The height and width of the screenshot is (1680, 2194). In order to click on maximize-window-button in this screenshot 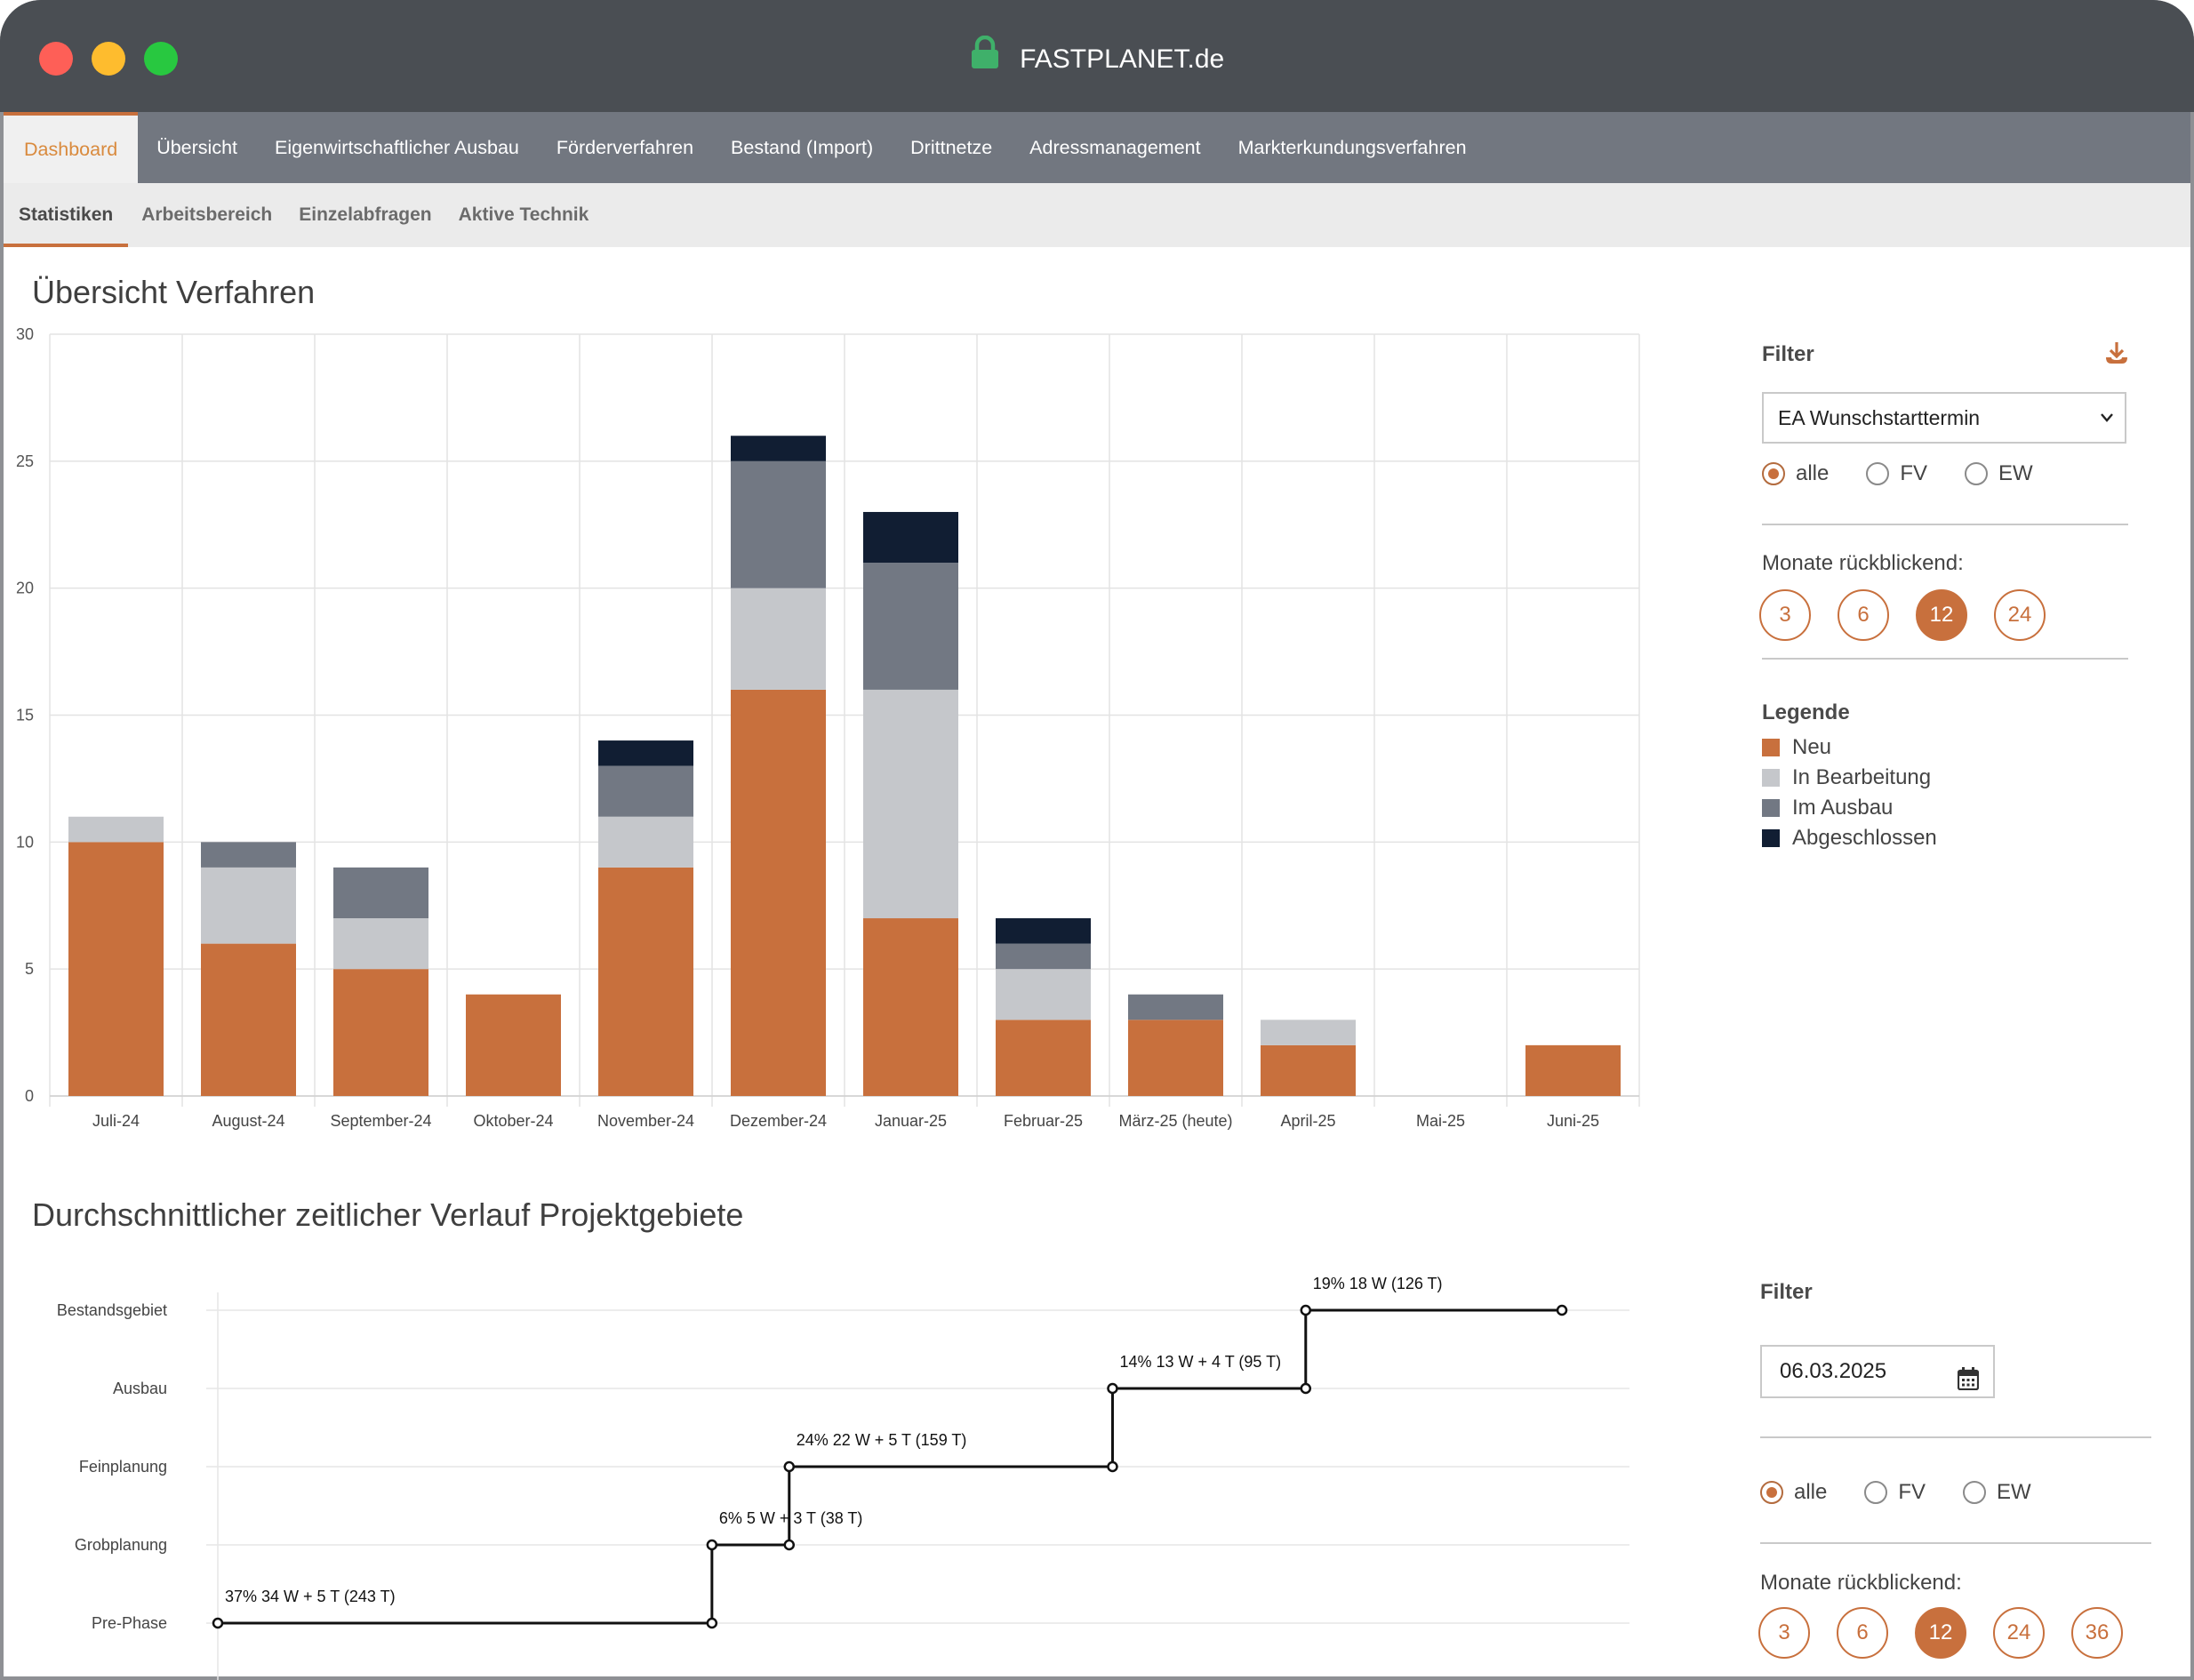, I will do `click(161, 59)`.